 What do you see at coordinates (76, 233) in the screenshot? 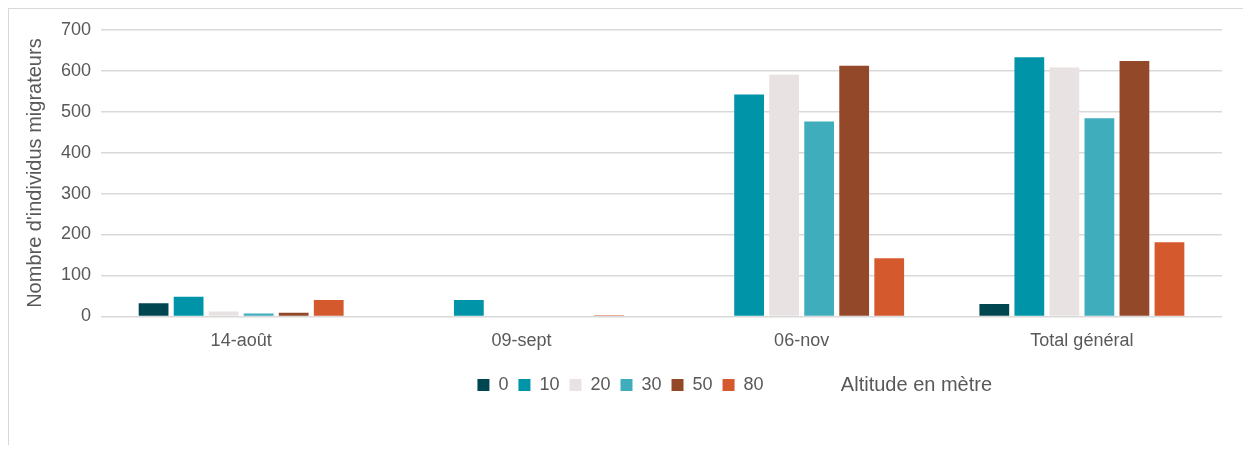
I see `y-tick-label: 200` at bounding box center [76, 233].